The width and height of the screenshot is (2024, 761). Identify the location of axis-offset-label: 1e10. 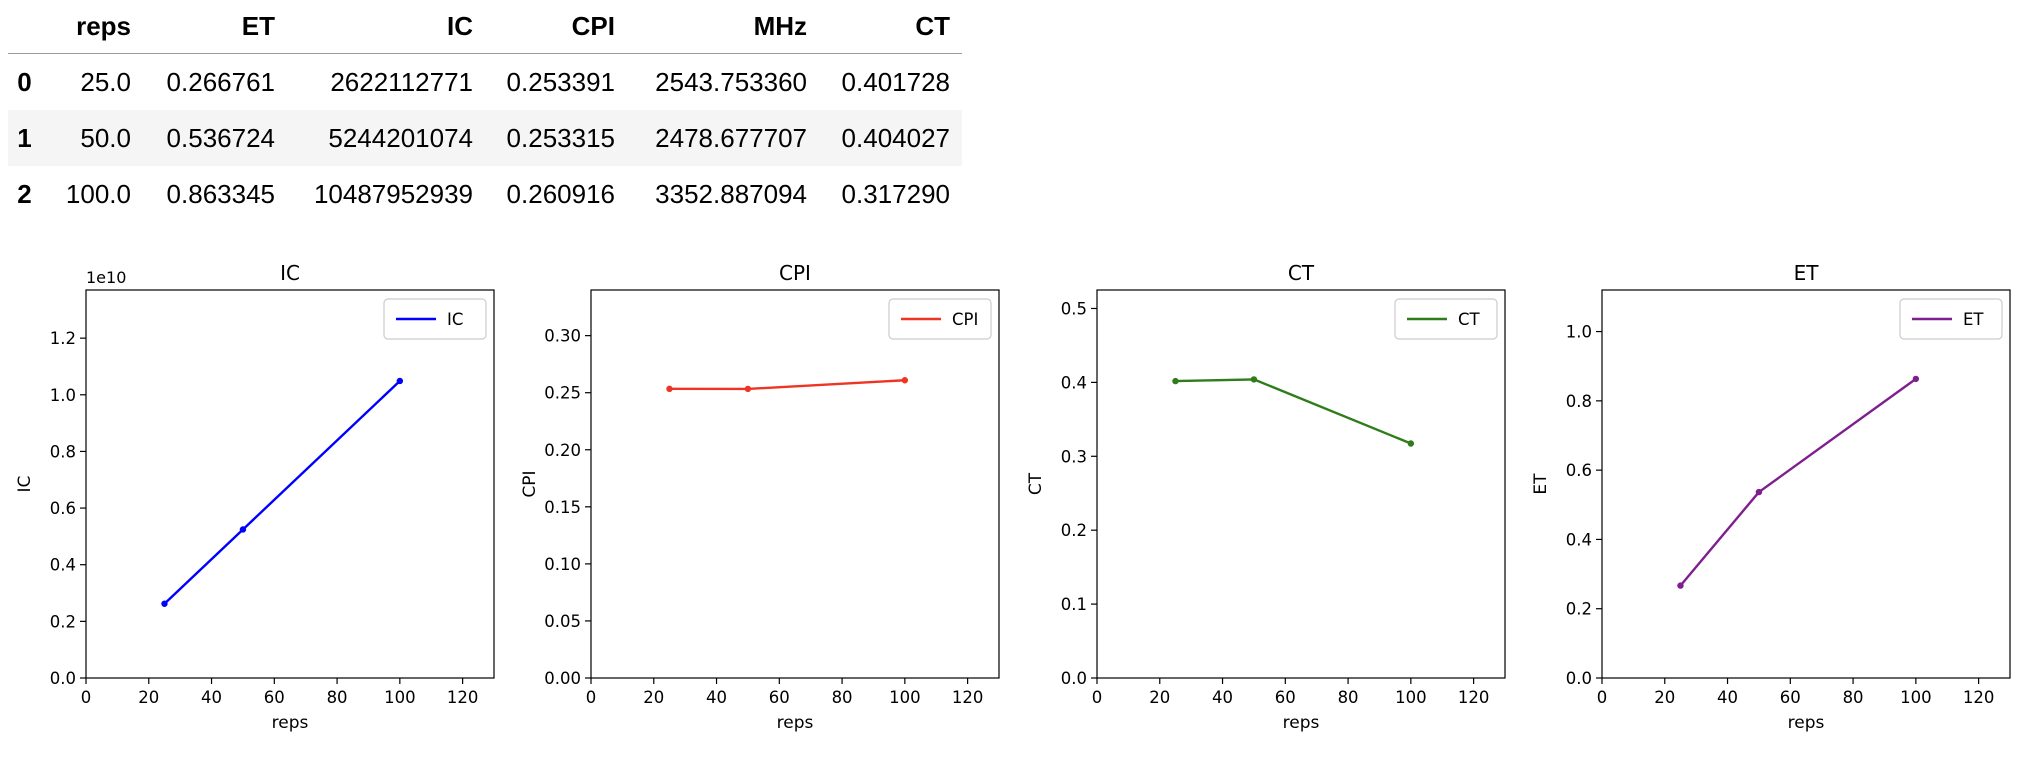
(106, 277).